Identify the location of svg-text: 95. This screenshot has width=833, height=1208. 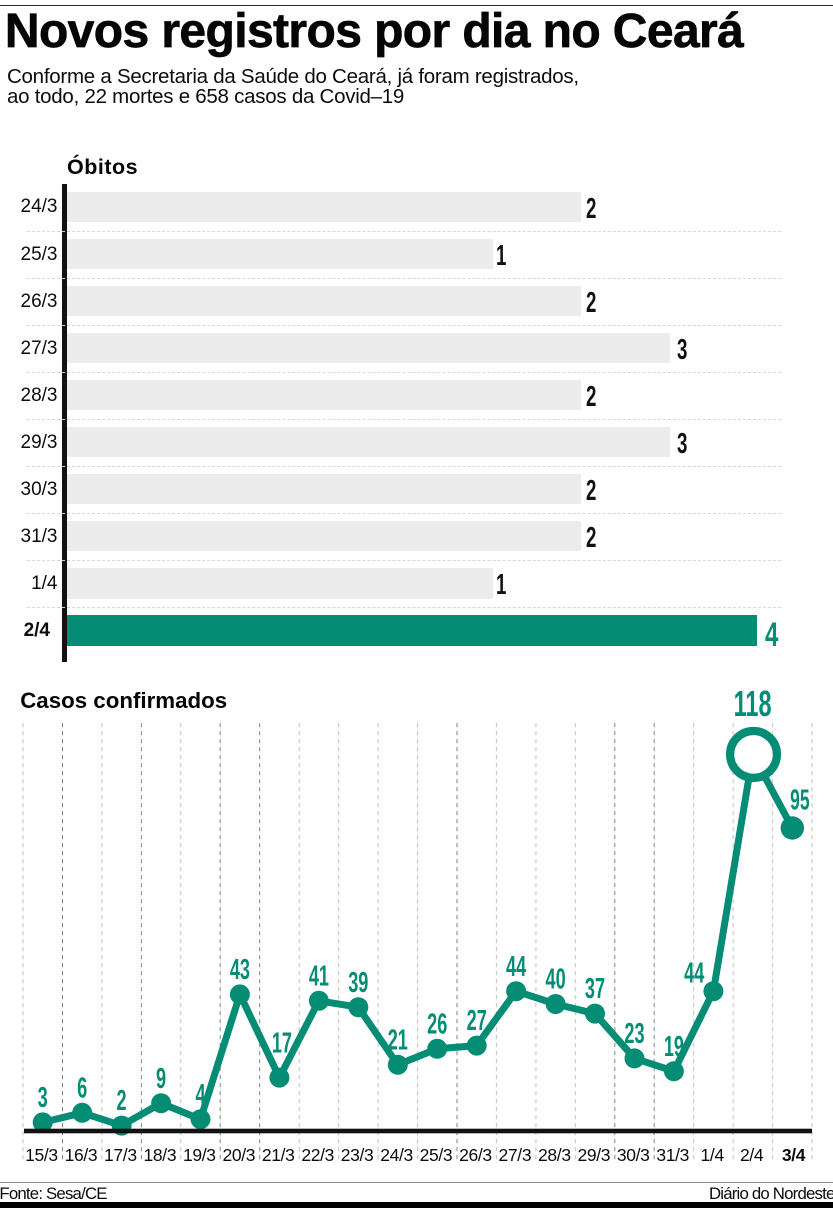
(800, 799).